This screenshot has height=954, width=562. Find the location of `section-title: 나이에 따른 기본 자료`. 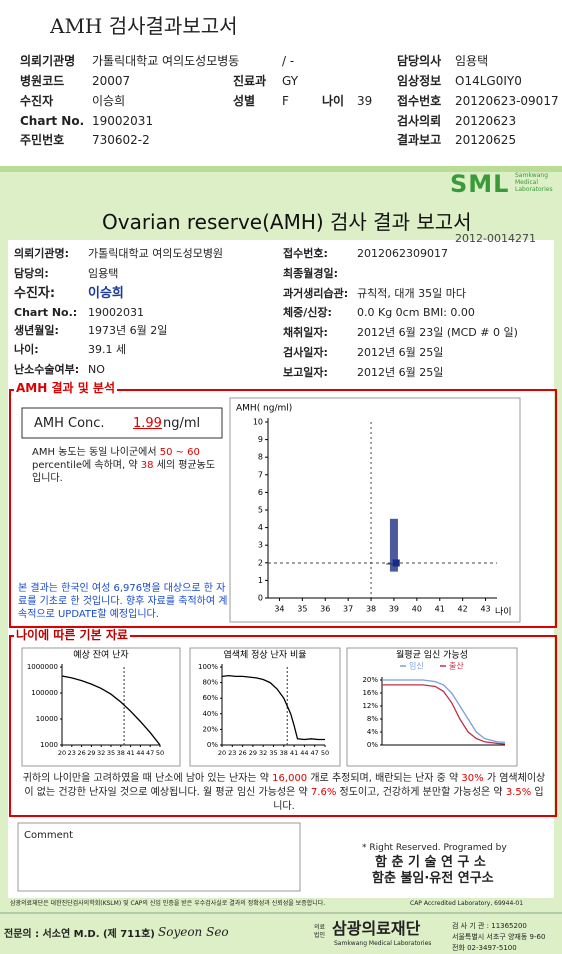

section-title: 나이에 따른 기본 자료 is located at coordinates (72, 635).